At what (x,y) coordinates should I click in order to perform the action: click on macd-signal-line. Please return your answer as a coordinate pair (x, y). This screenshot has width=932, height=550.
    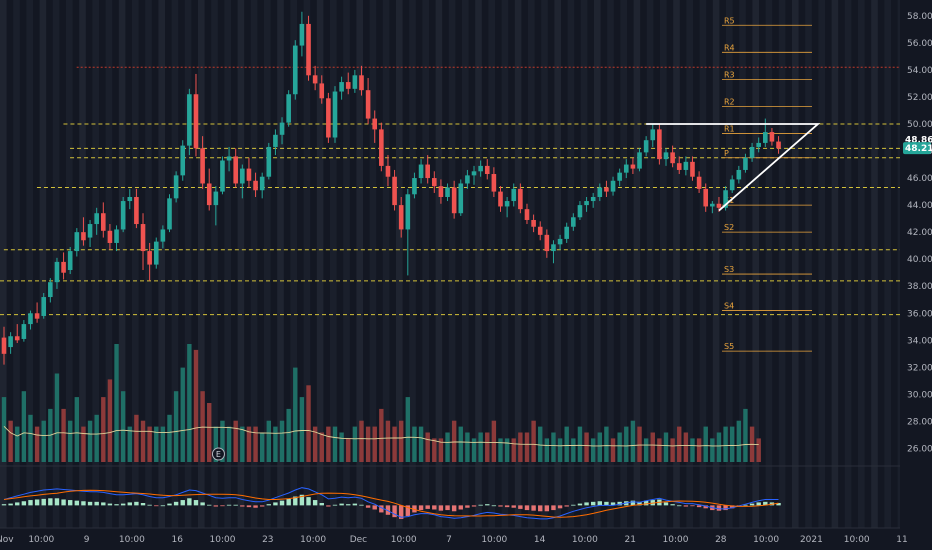
    Looking at the image, I should click on (391, 503).